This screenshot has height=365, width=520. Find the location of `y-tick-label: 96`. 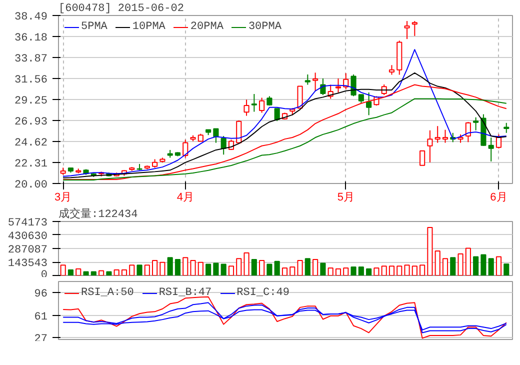

y-tick-label: 96 is located at coordinates (41, 294).